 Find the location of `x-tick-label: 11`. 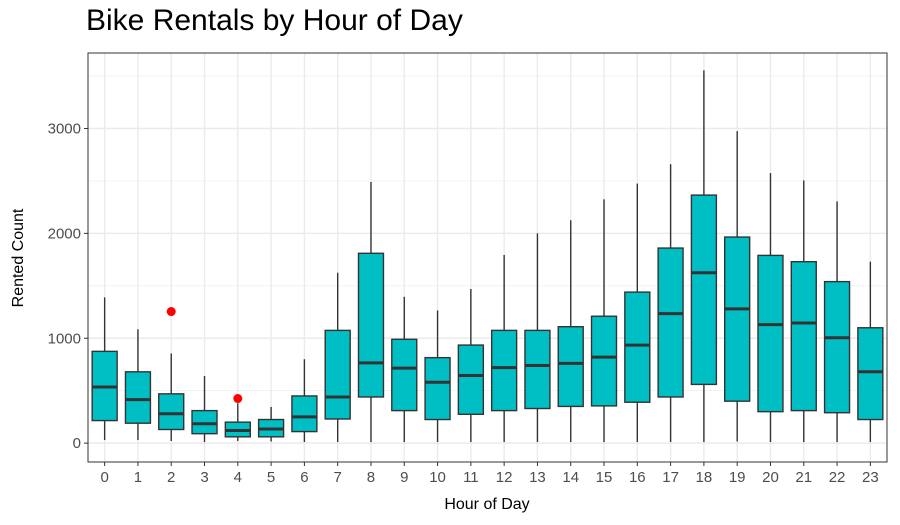

x-tick-label: 11 is located at coordinates (471, 477).